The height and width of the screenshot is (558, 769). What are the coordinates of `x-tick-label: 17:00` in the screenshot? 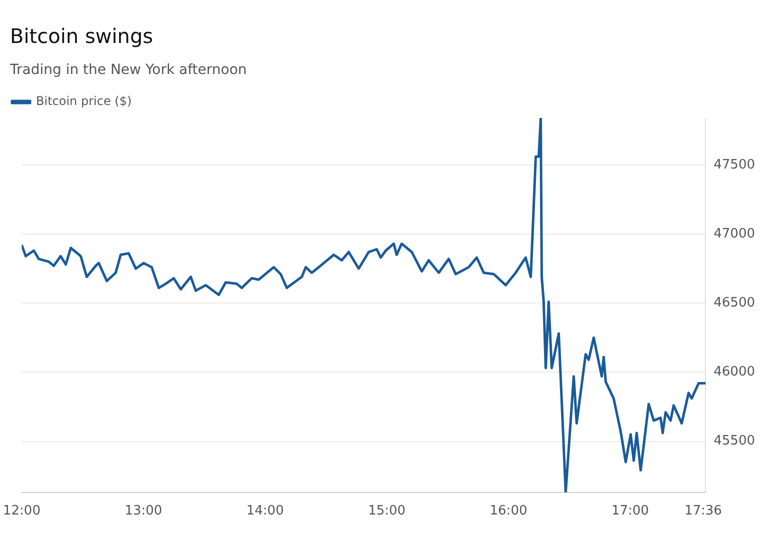 It's located at (630, 511).